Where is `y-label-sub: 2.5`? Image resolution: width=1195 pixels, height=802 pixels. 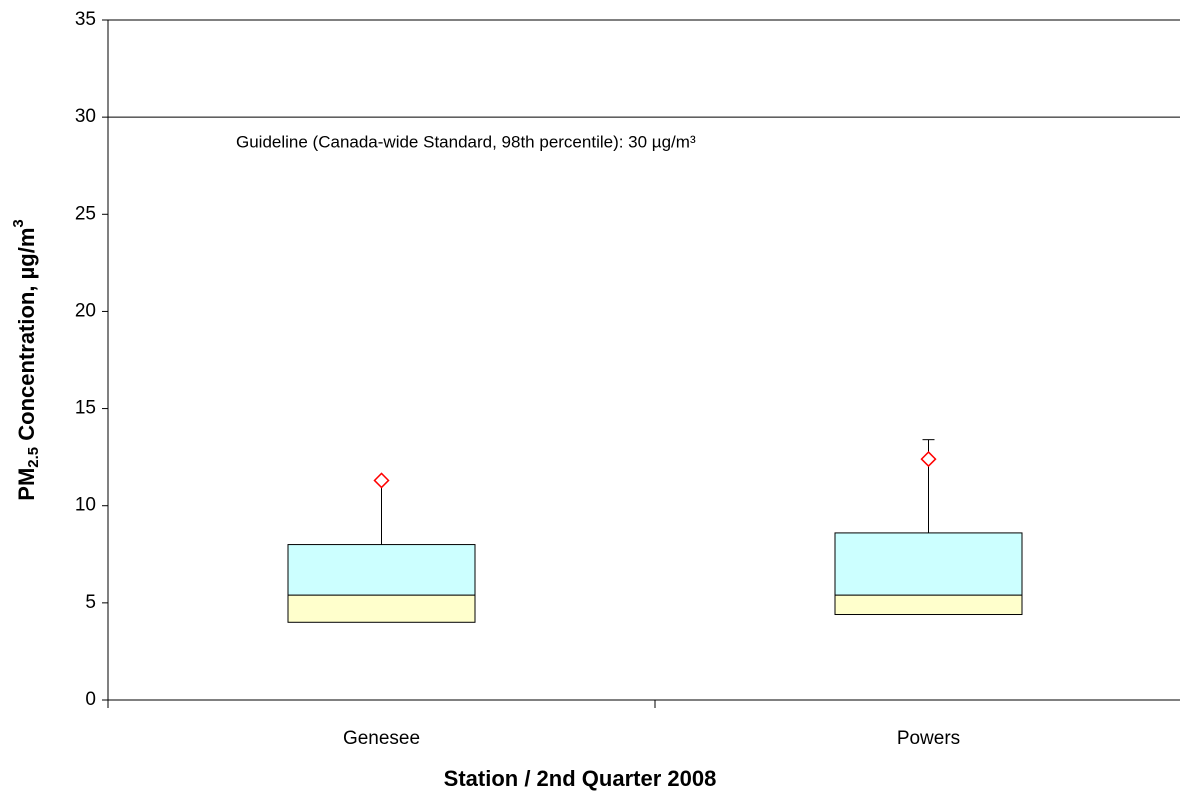 y-label-sub: 2.5 is located at coordinates (33, 457).